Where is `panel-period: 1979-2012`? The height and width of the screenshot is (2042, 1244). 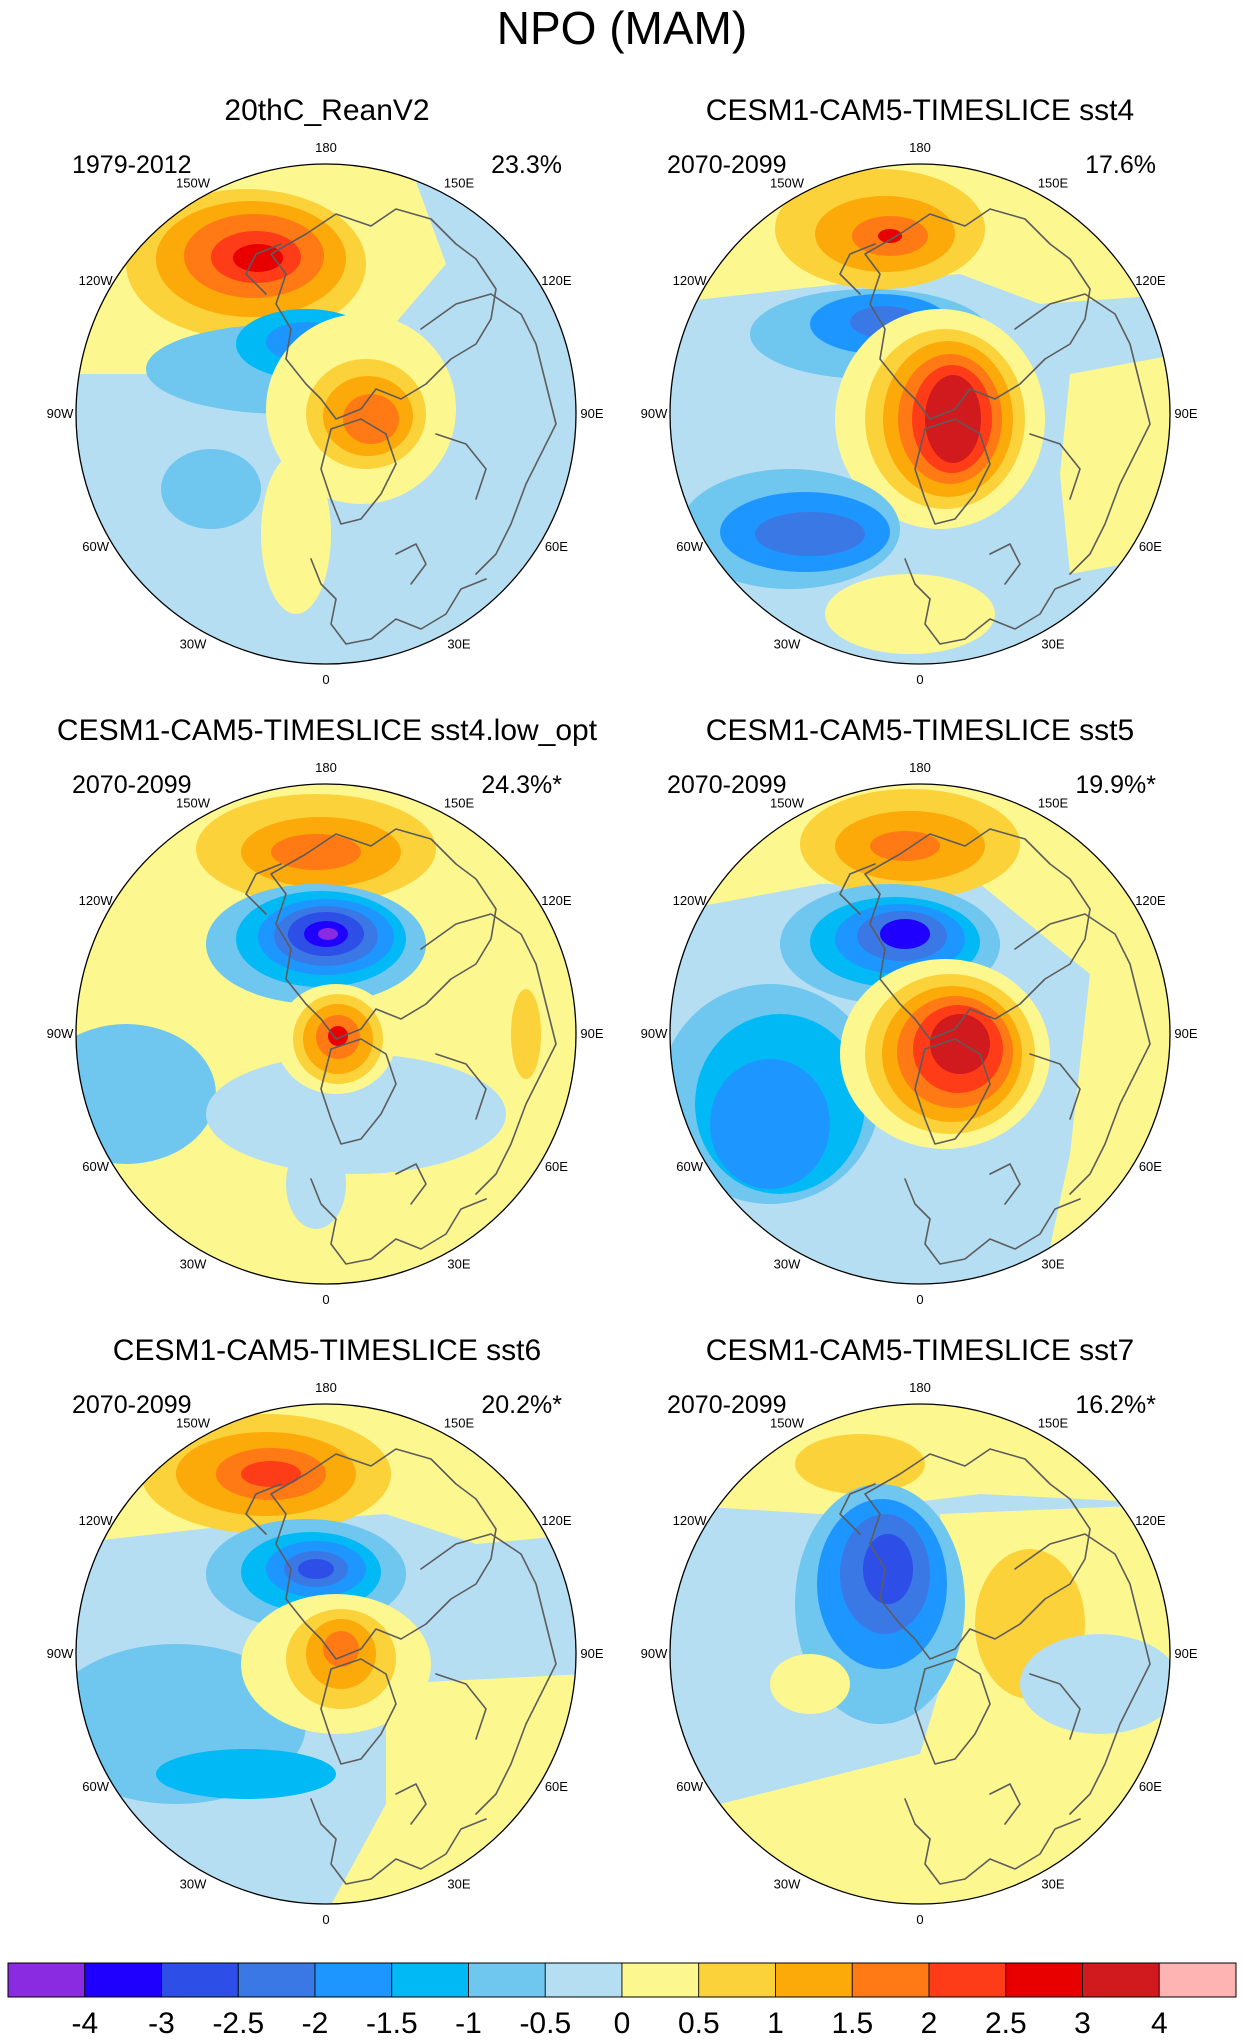 panel-period: 1979-2012 is located at coordinates (132, 165).